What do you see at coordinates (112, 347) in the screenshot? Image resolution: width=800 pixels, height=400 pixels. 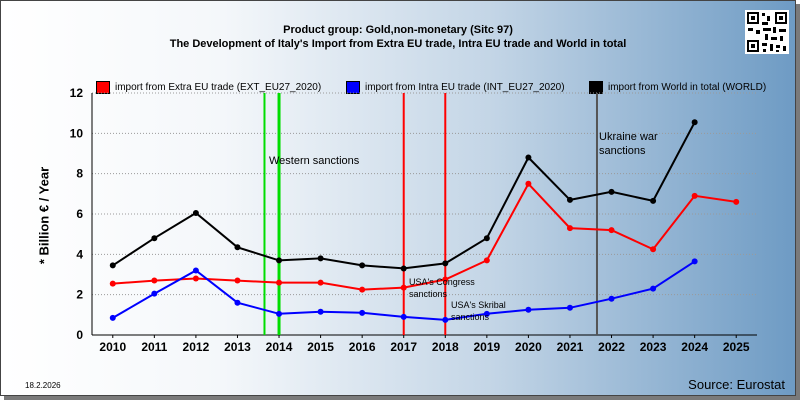 I see `x-tick-label: 2010` at bounding box center [112, 347].